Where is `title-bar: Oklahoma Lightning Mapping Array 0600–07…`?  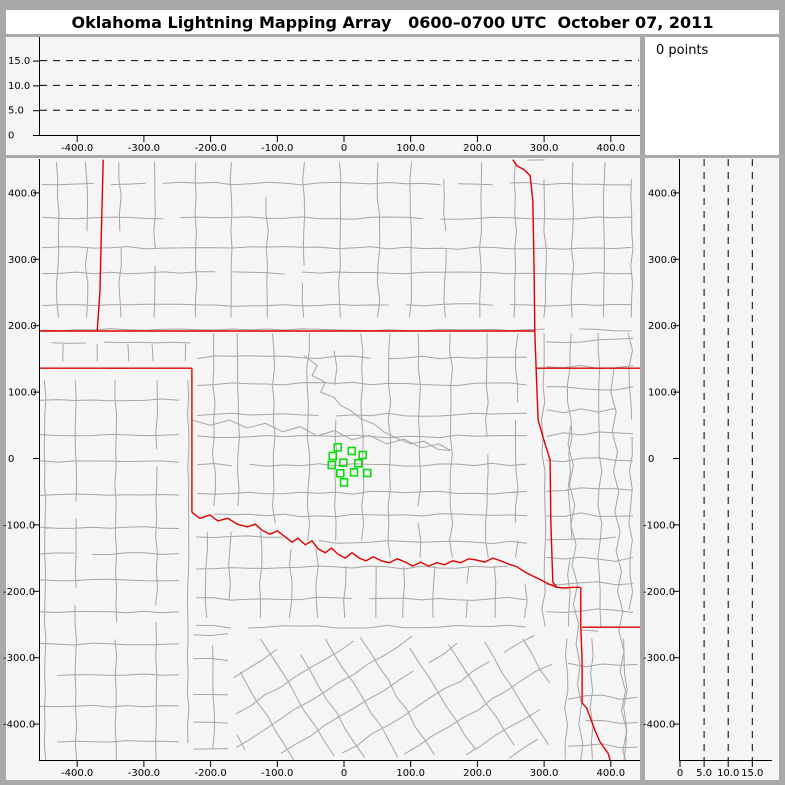 title-bar: Oklahoma Lightning Mapping Array 0600–07… is located at coordinates (392, 22).